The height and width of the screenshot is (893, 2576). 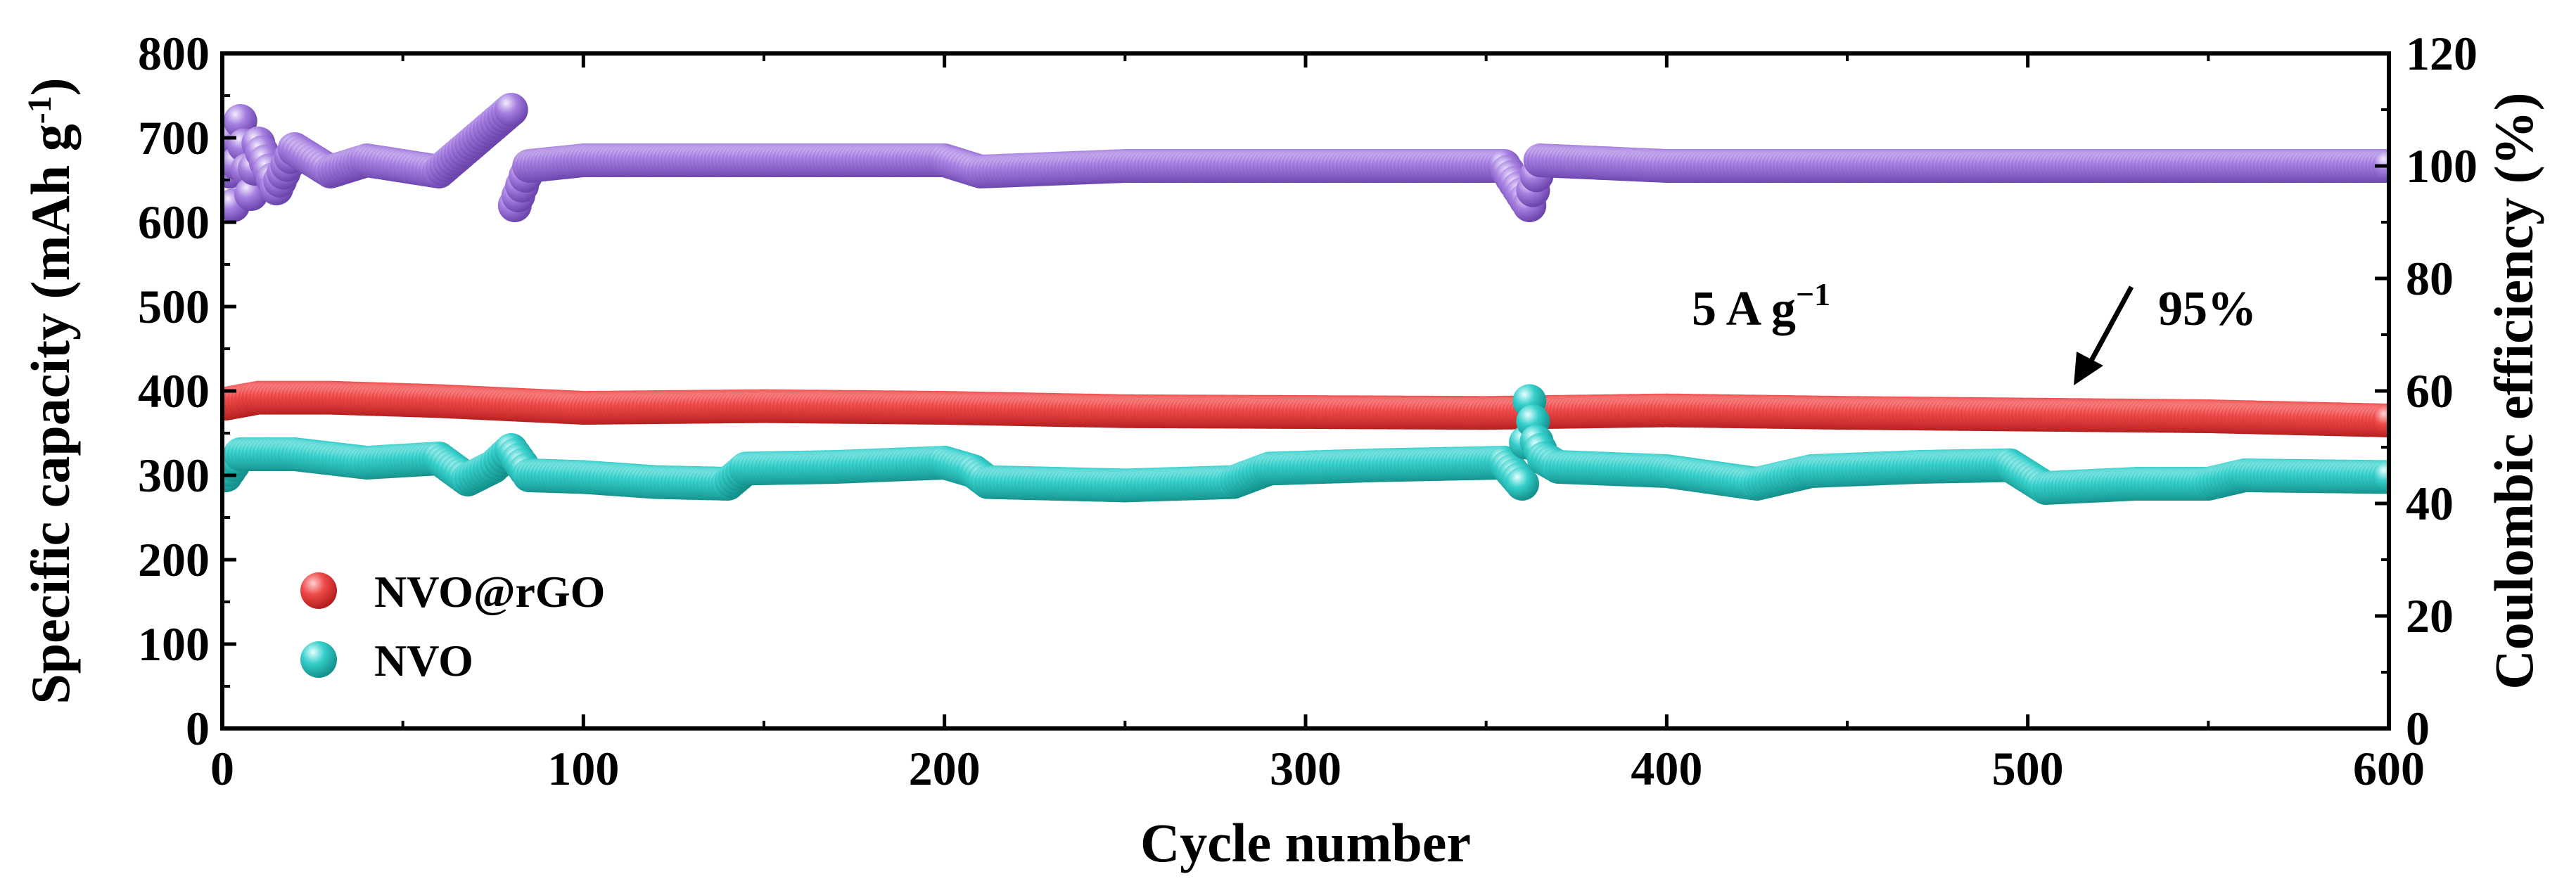 I want to click on y-tick-label: 600, so click(x=174, y=222).